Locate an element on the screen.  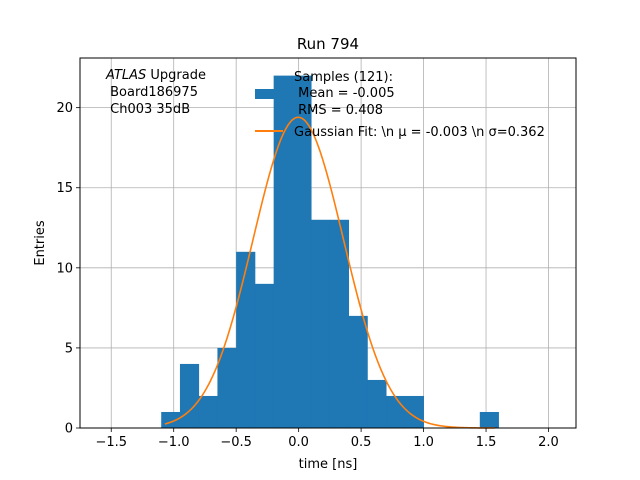
chart-title: Run 794 is located at coordinates (328, 44).